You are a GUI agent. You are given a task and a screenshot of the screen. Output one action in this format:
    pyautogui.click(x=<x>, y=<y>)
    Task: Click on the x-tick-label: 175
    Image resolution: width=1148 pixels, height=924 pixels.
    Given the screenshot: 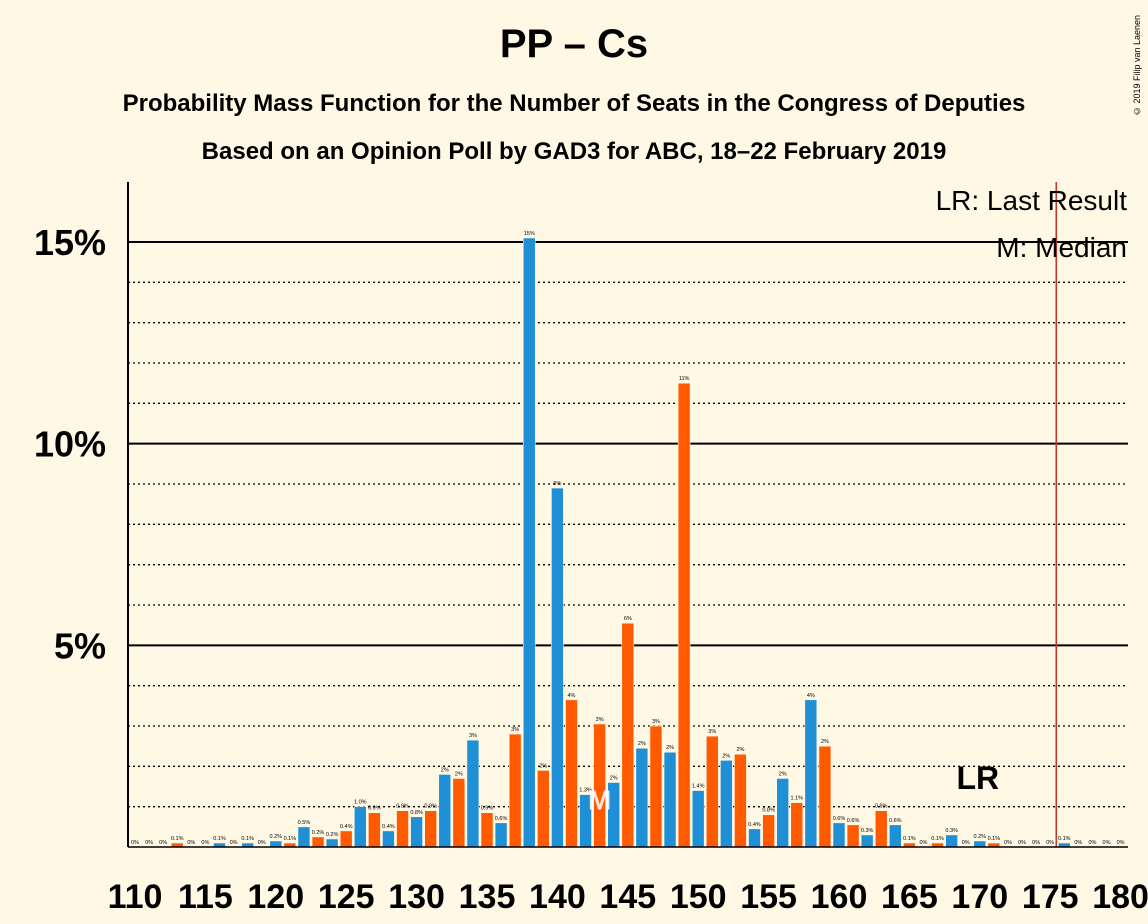 What is the action you would take?
    pyautogui.click(x=1050, y=897)
    